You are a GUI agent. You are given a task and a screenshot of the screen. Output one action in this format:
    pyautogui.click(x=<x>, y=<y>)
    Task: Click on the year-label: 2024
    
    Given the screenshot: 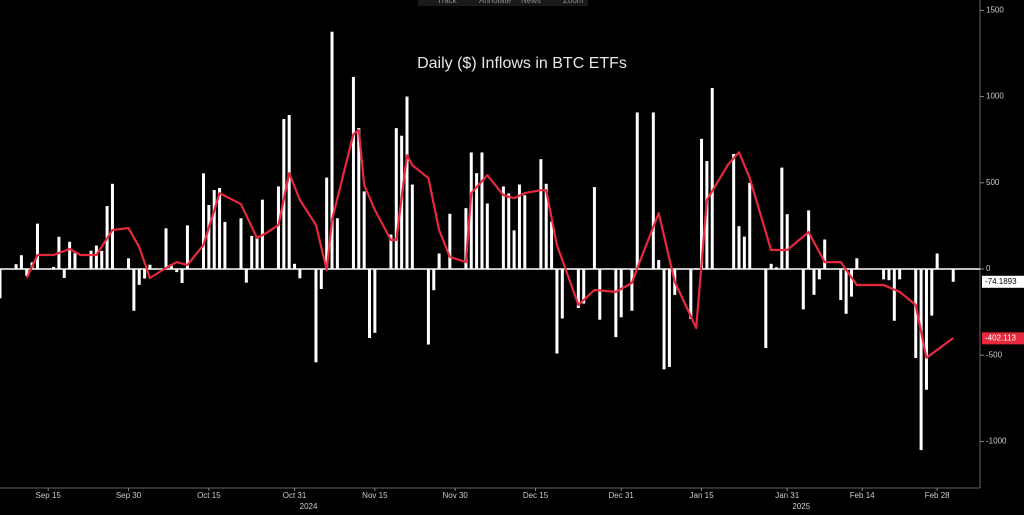 What is the action you would take?
    pyautogui.click(x=309, y=506)
    